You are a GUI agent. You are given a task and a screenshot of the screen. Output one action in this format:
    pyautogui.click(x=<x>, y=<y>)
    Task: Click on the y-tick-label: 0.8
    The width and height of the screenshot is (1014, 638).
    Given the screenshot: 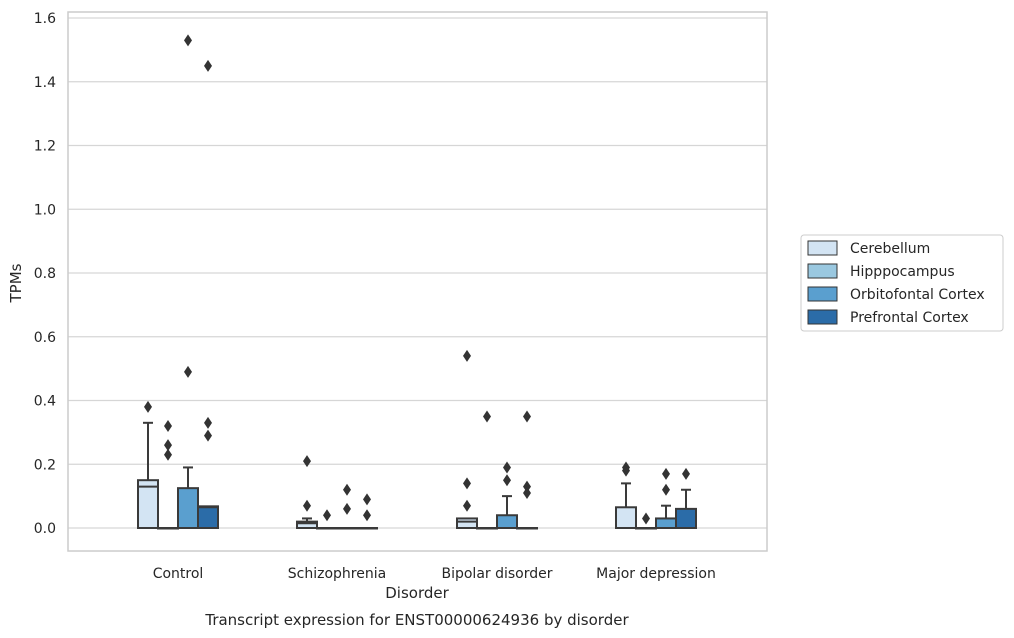 What is the action you would take?
    pyautogui.click(x=45, y=274)
    